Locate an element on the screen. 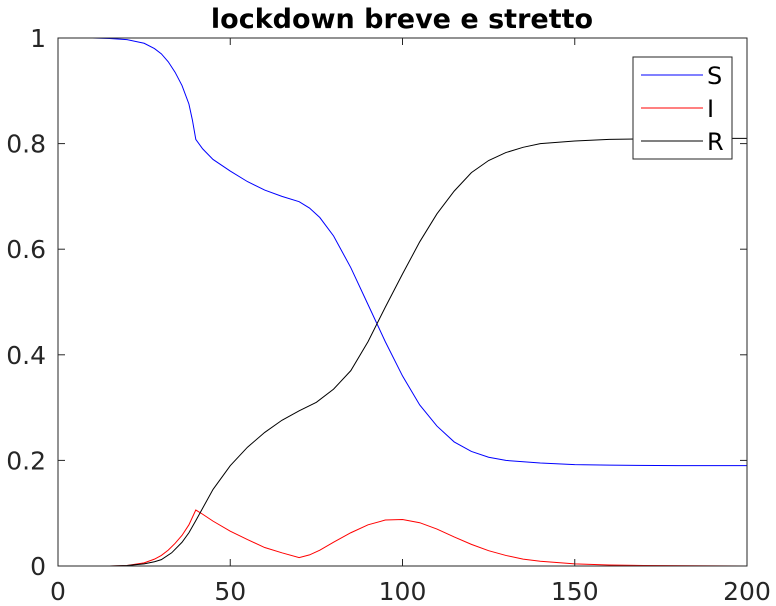 The height and width of the screenshot is (606, 776). legend: SIR is located at coordinates (682, 108).